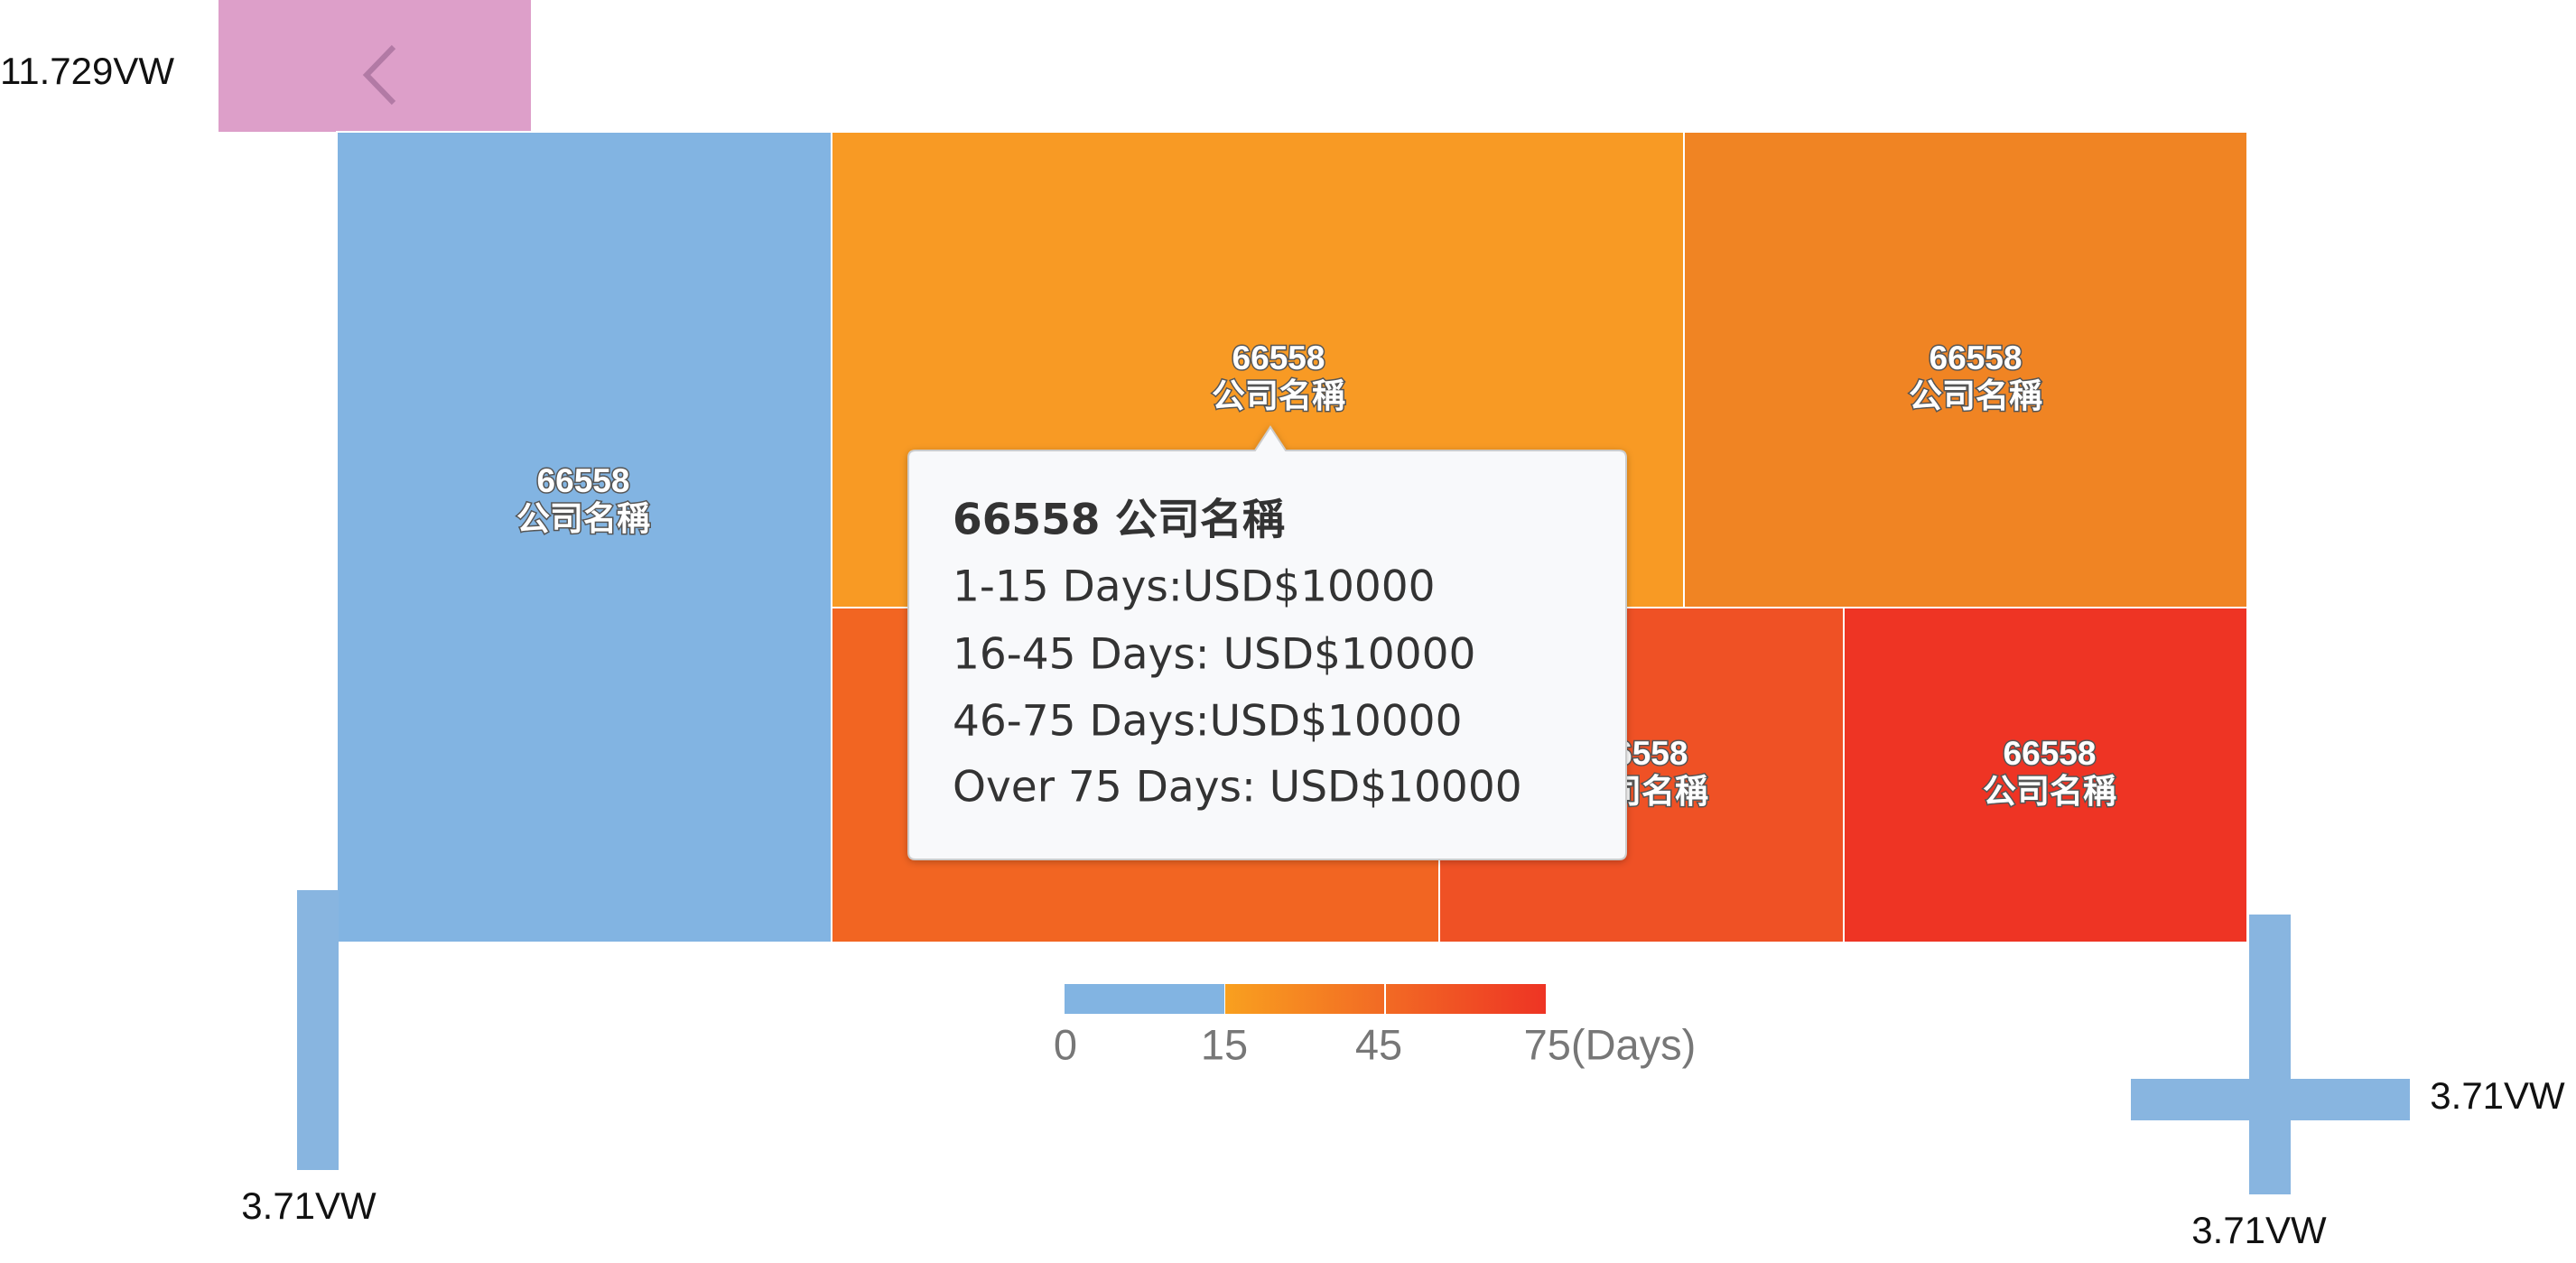 The image size is (2576, 1263). I want to click on tooltip-line: Over 75 Days: USD$10000, so click(1237, 788).